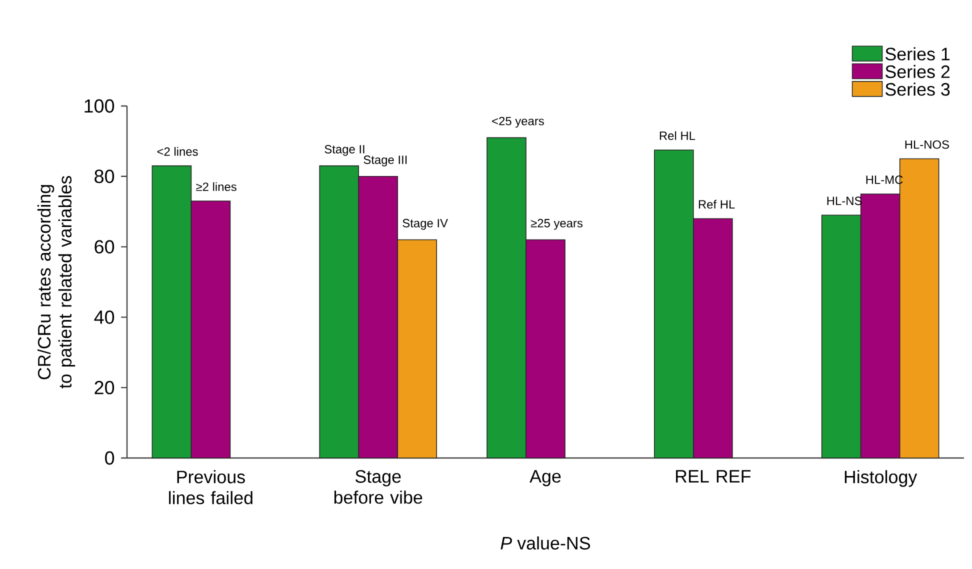 The image size is (972, 569). Describe the element at coordinates (917, 53) in the screenshot. I see `legend-label: Series 1` at that location.